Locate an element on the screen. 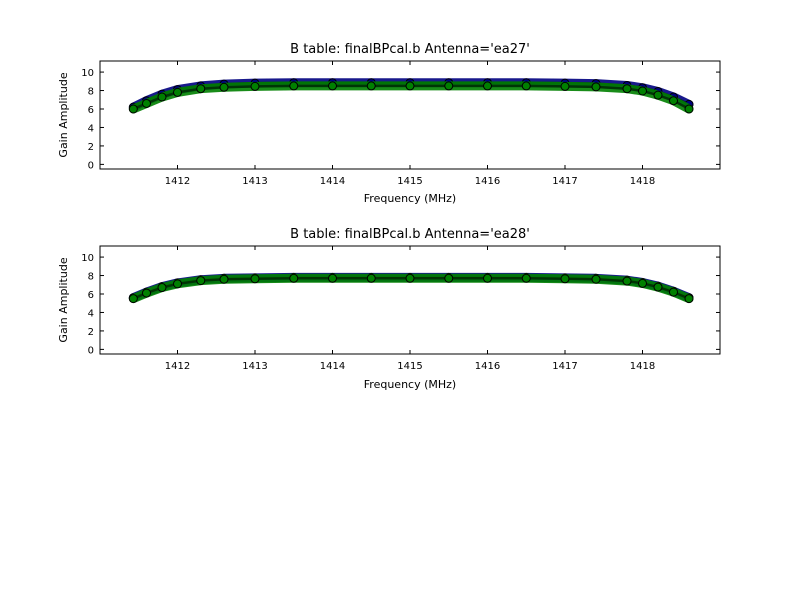 Image resolution: width=800 pixels, height=600 pixels. plot-title: B table: finalBPcal.b Antenna='ea27' is located at coordinates (410, 49).